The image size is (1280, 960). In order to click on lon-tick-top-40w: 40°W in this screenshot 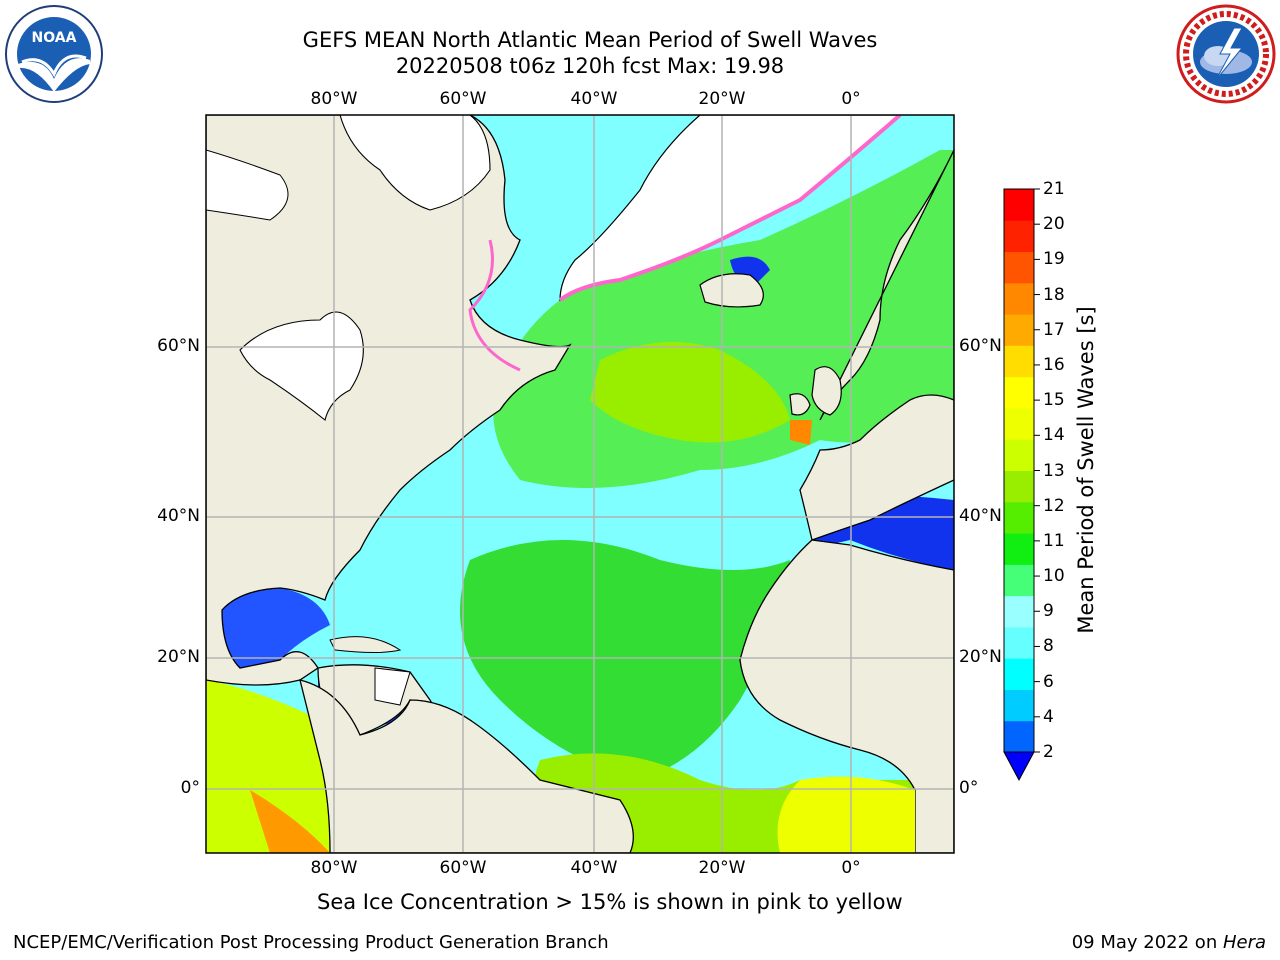, I will do `click(594, 99)`.